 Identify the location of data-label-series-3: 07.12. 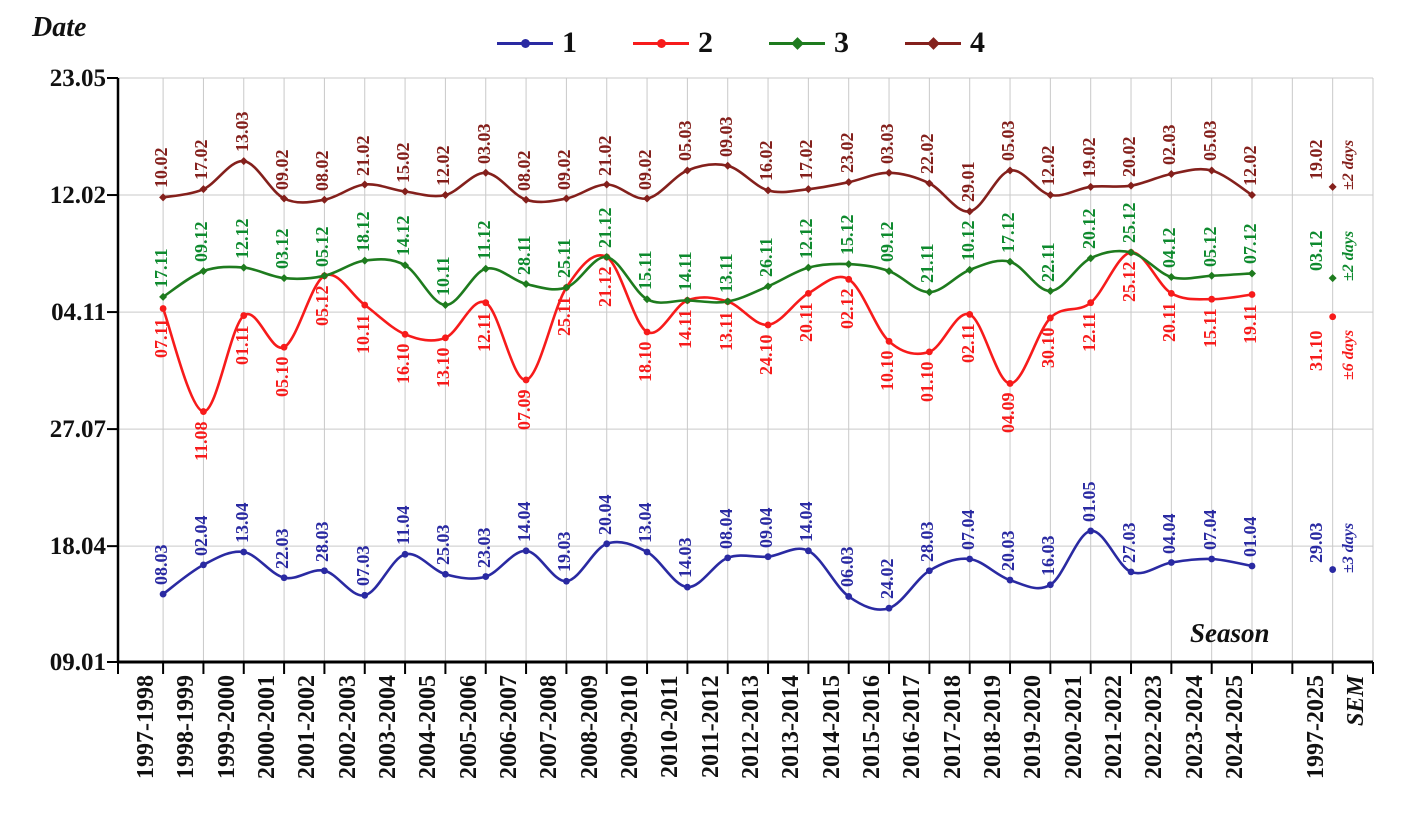
(1250, 244).